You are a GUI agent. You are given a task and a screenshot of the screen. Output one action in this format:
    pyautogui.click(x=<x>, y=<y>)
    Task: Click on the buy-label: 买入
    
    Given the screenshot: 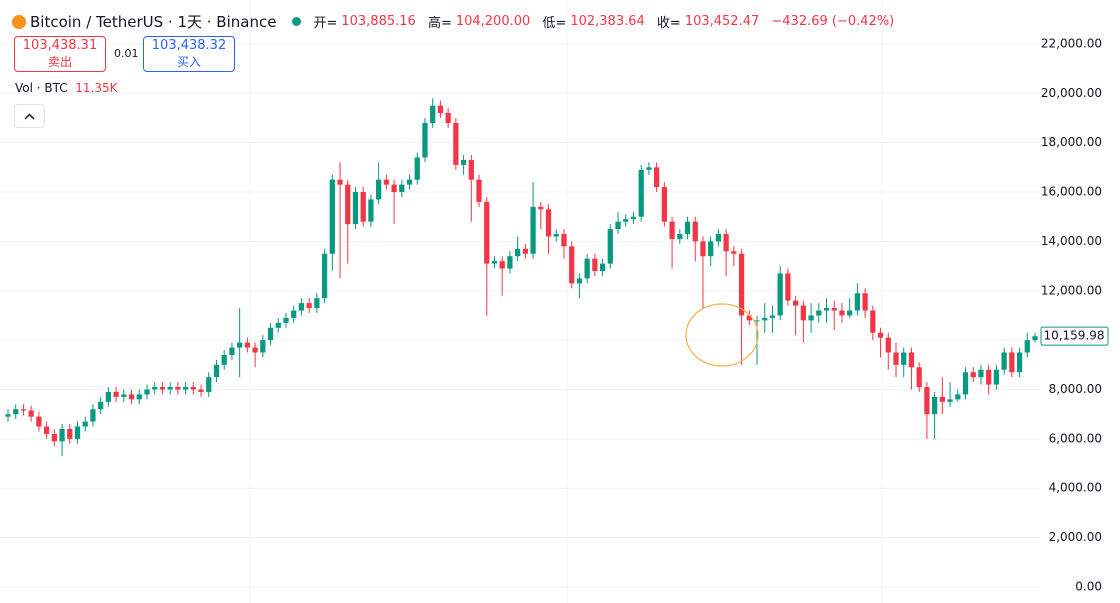 What is the action you would take?
    pyautogui.click(x=188, y=62)
    